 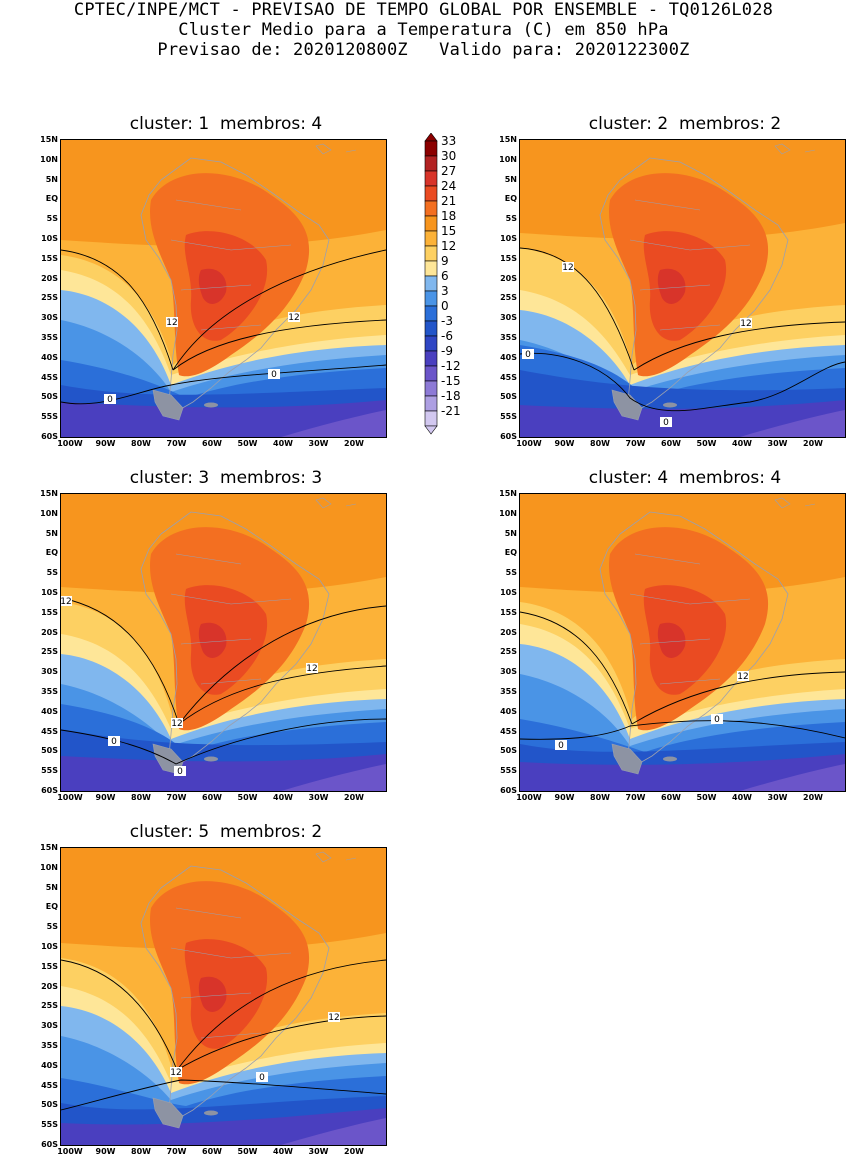 What do you see at coordinates (168, 1113) in the screenshot?
I see `tierra-del-fuego` at bounding box center [168, 1113].